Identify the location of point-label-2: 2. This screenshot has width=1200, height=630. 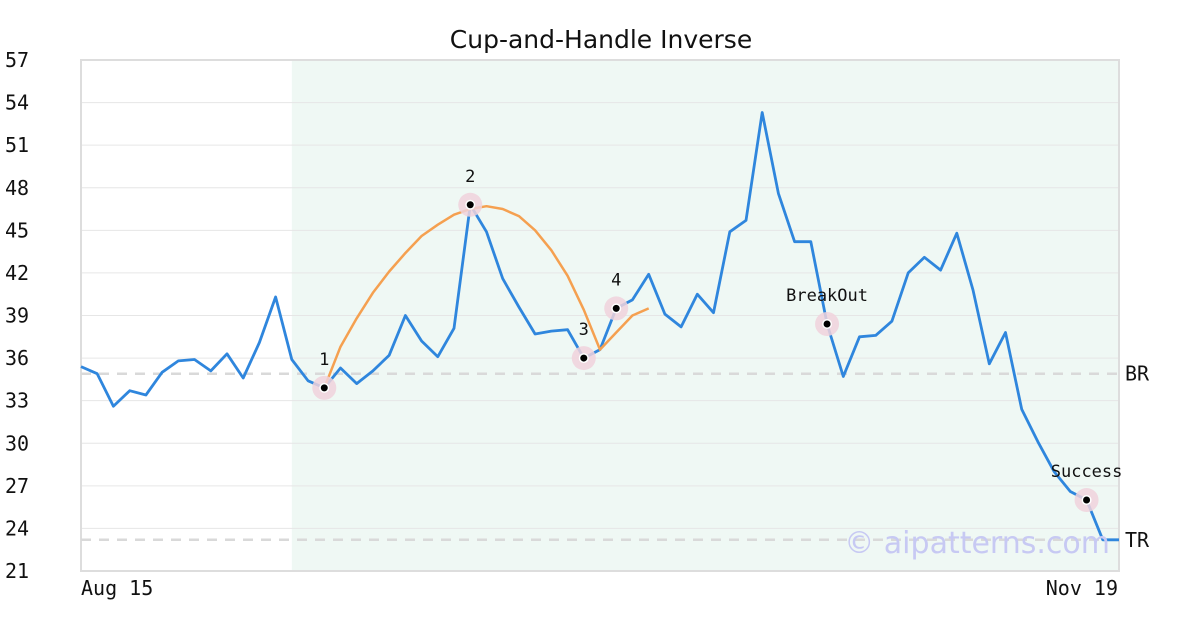
(470, 177).